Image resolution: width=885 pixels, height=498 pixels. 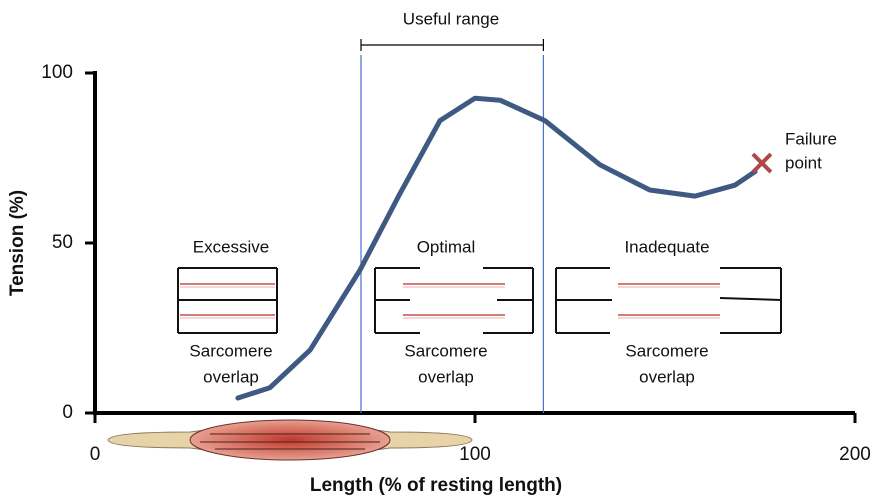 I want to click on y-tick-label: 0, so click(x=67, y=412).